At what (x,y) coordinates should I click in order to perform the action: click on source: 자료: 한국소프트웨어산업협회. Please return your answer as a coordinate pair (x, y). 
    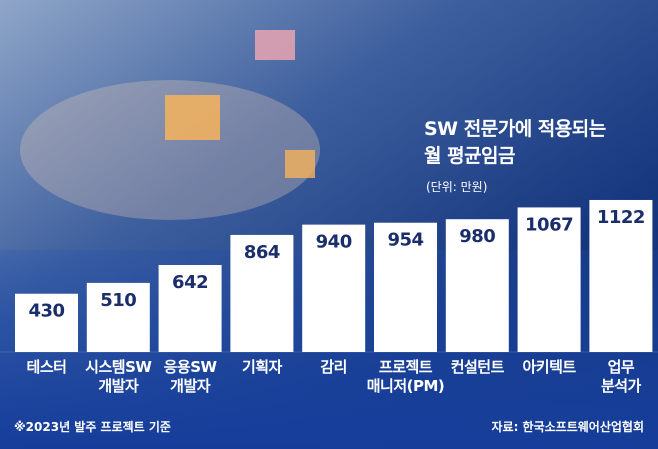
    Looking at the image, I should click on (568, 427).